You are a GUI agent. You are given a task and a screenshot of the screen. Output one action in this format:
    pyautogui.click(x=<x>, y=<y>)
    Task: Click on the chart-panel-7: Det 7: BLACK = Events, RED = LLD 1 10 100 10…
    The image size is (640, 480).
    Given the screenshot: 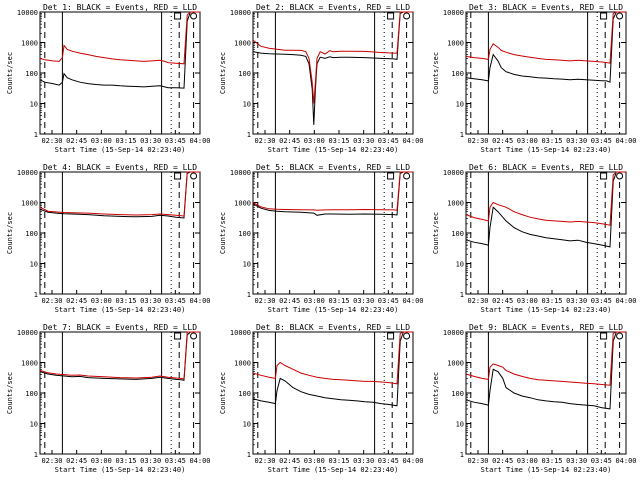 What is the action you would take?
    pyautogui.click(x=108, y=398)
    